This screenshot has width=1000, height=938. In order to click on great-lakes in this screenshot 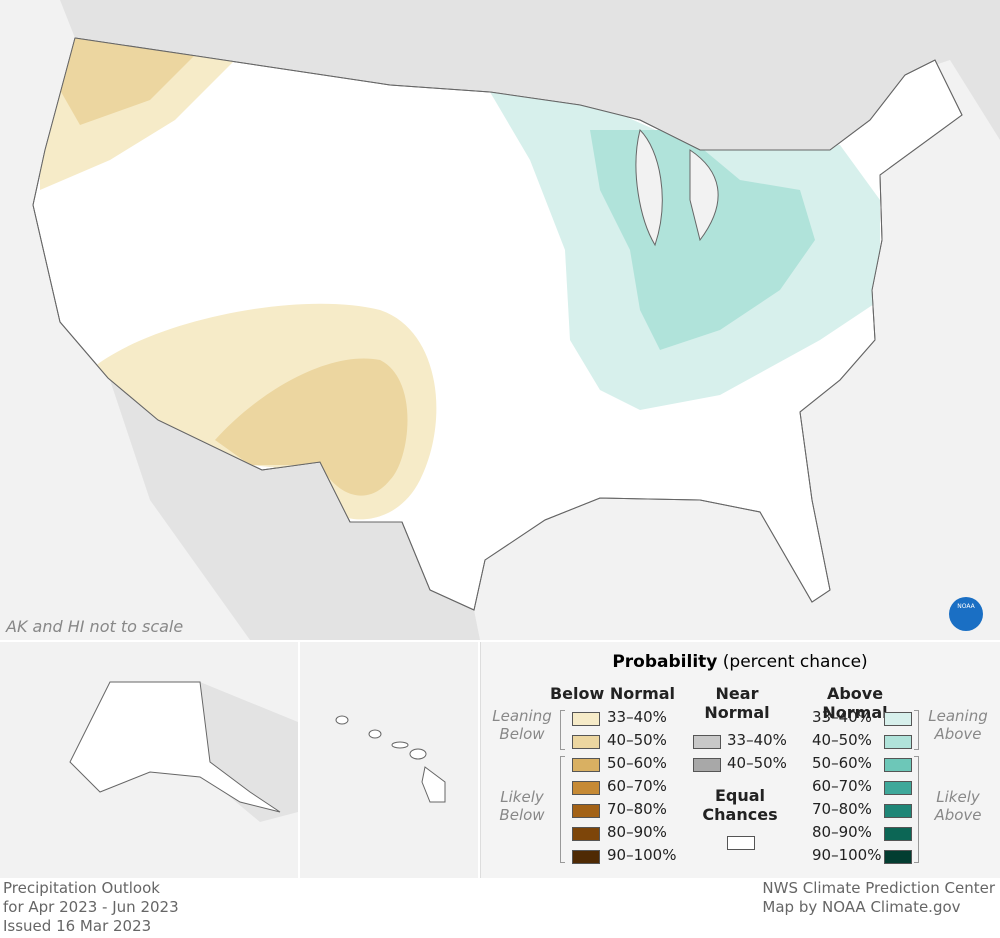, I will do `click(677, 188)`.